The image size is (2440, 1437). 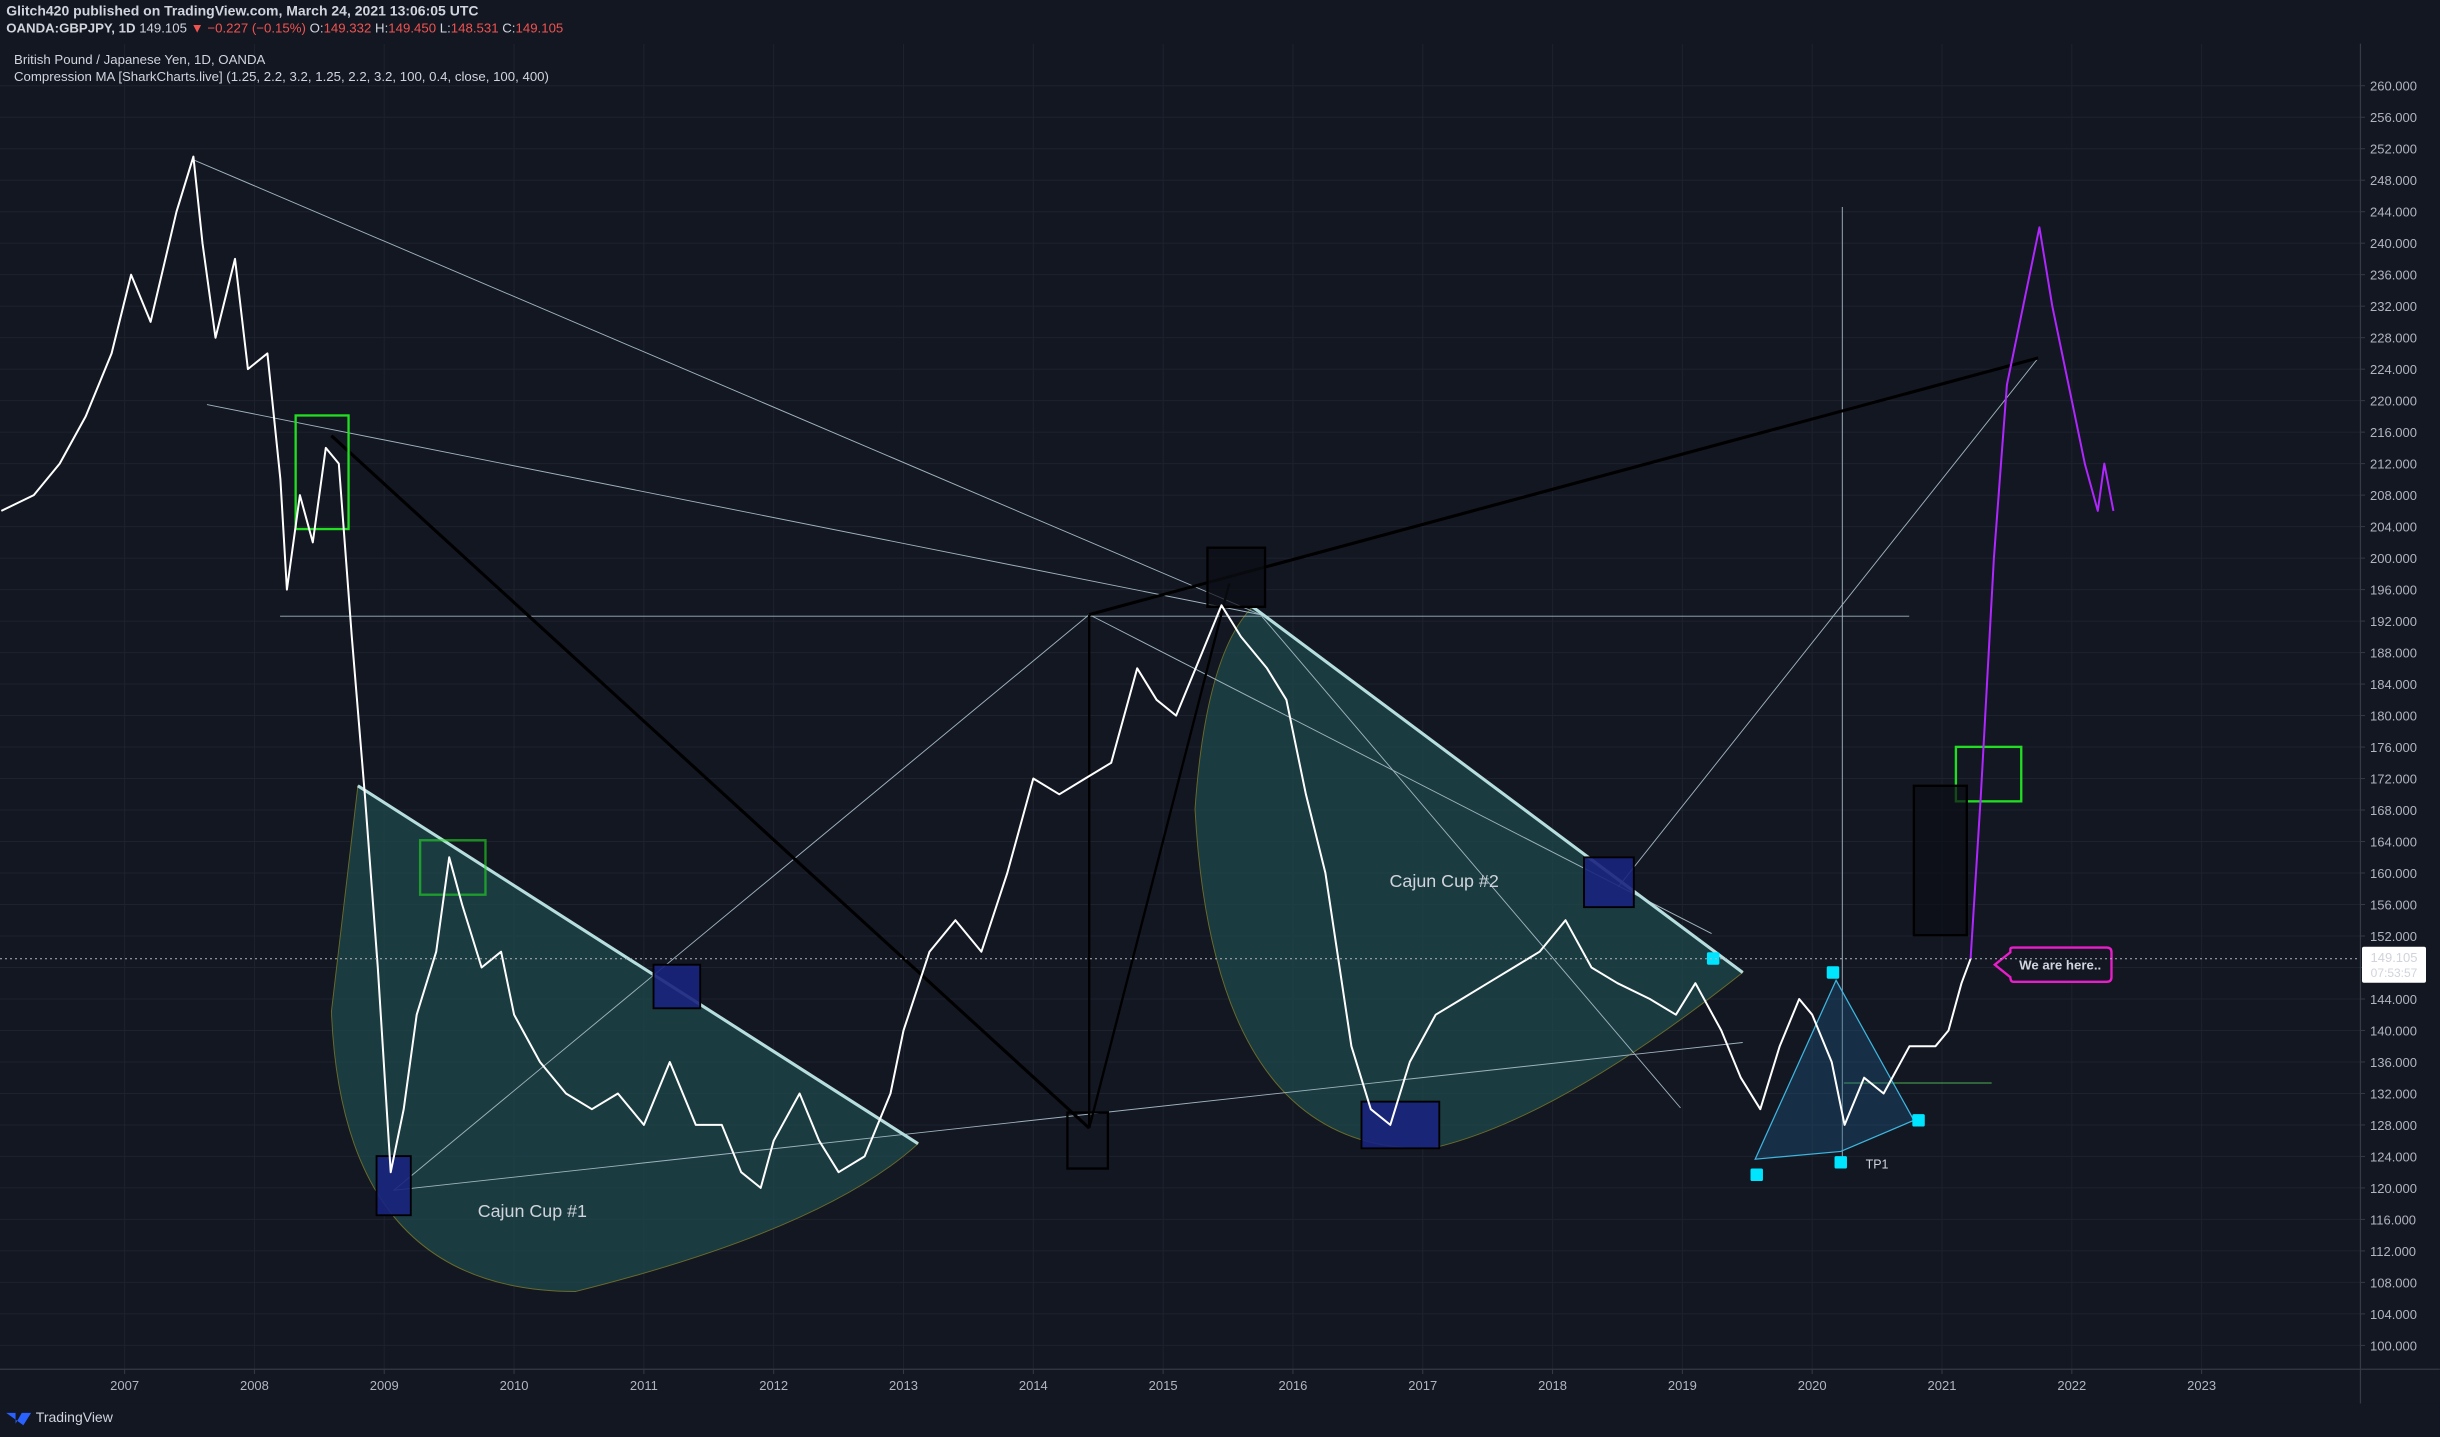 What do you see at coordinates (2393, 1345) in the screenshot?
I see `y-tick-label: 100.000` at bounding box center [2393, 1345].